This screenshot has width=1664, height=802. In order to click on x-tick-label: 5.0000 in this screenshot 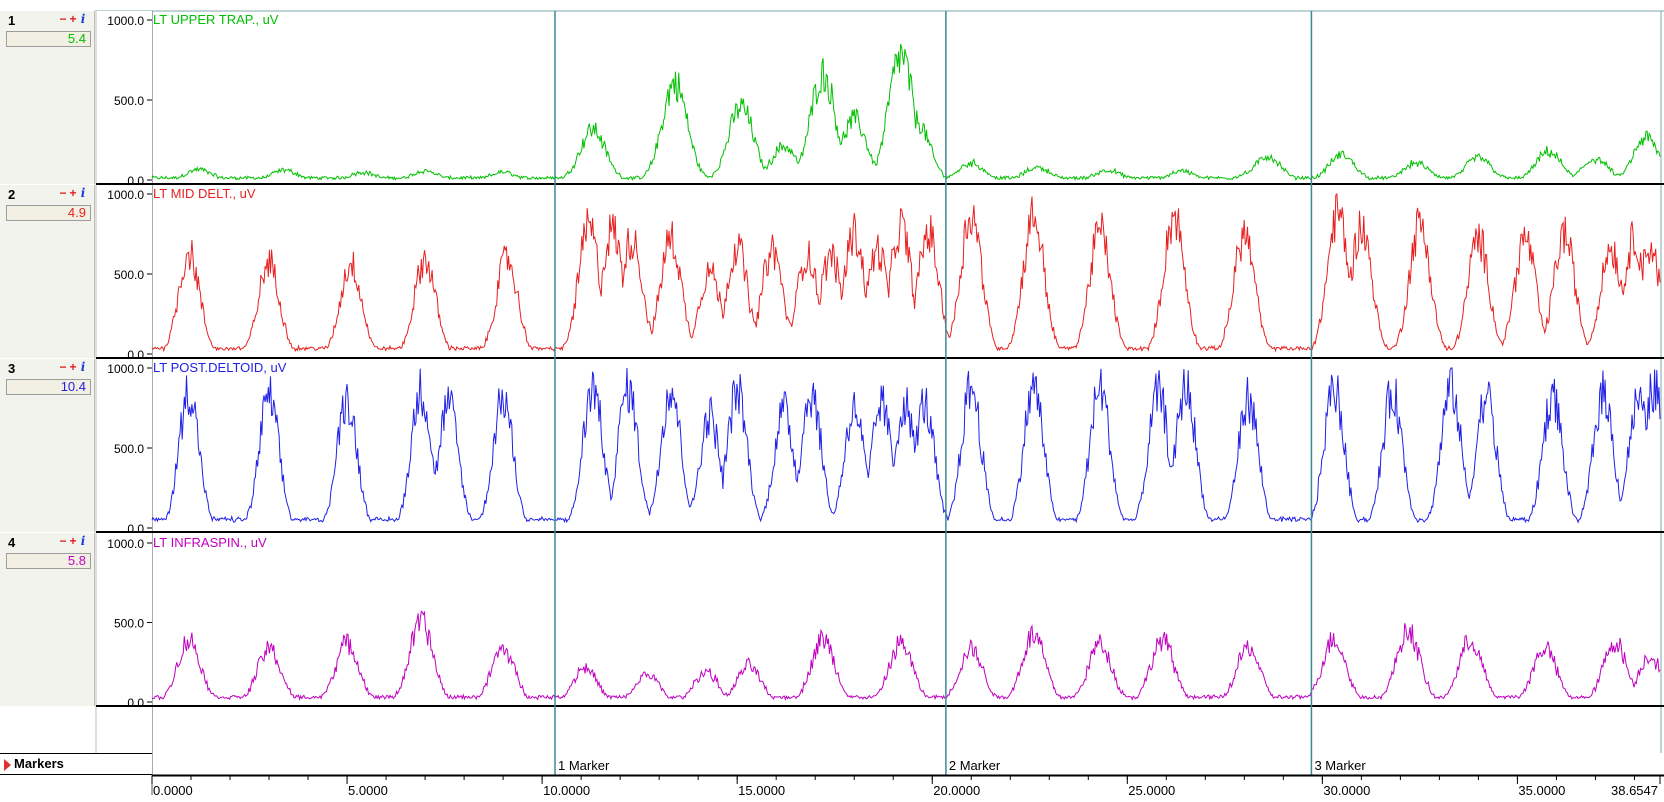, I will do `click(368, 790)`.